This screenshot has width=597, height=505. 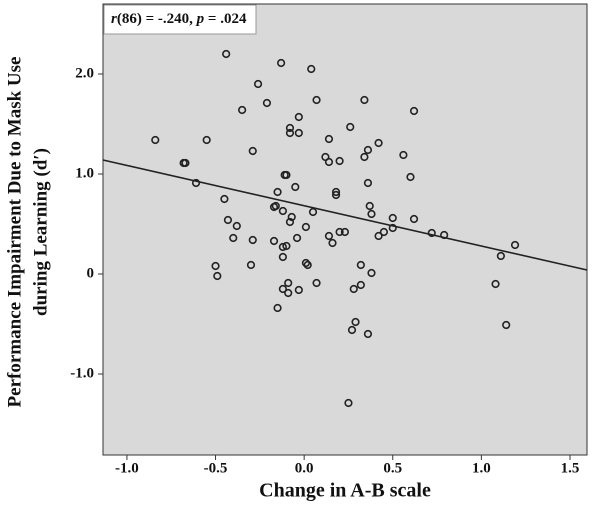 I want to click on x-tick-label: 1.5, so click(x=570, y=468).